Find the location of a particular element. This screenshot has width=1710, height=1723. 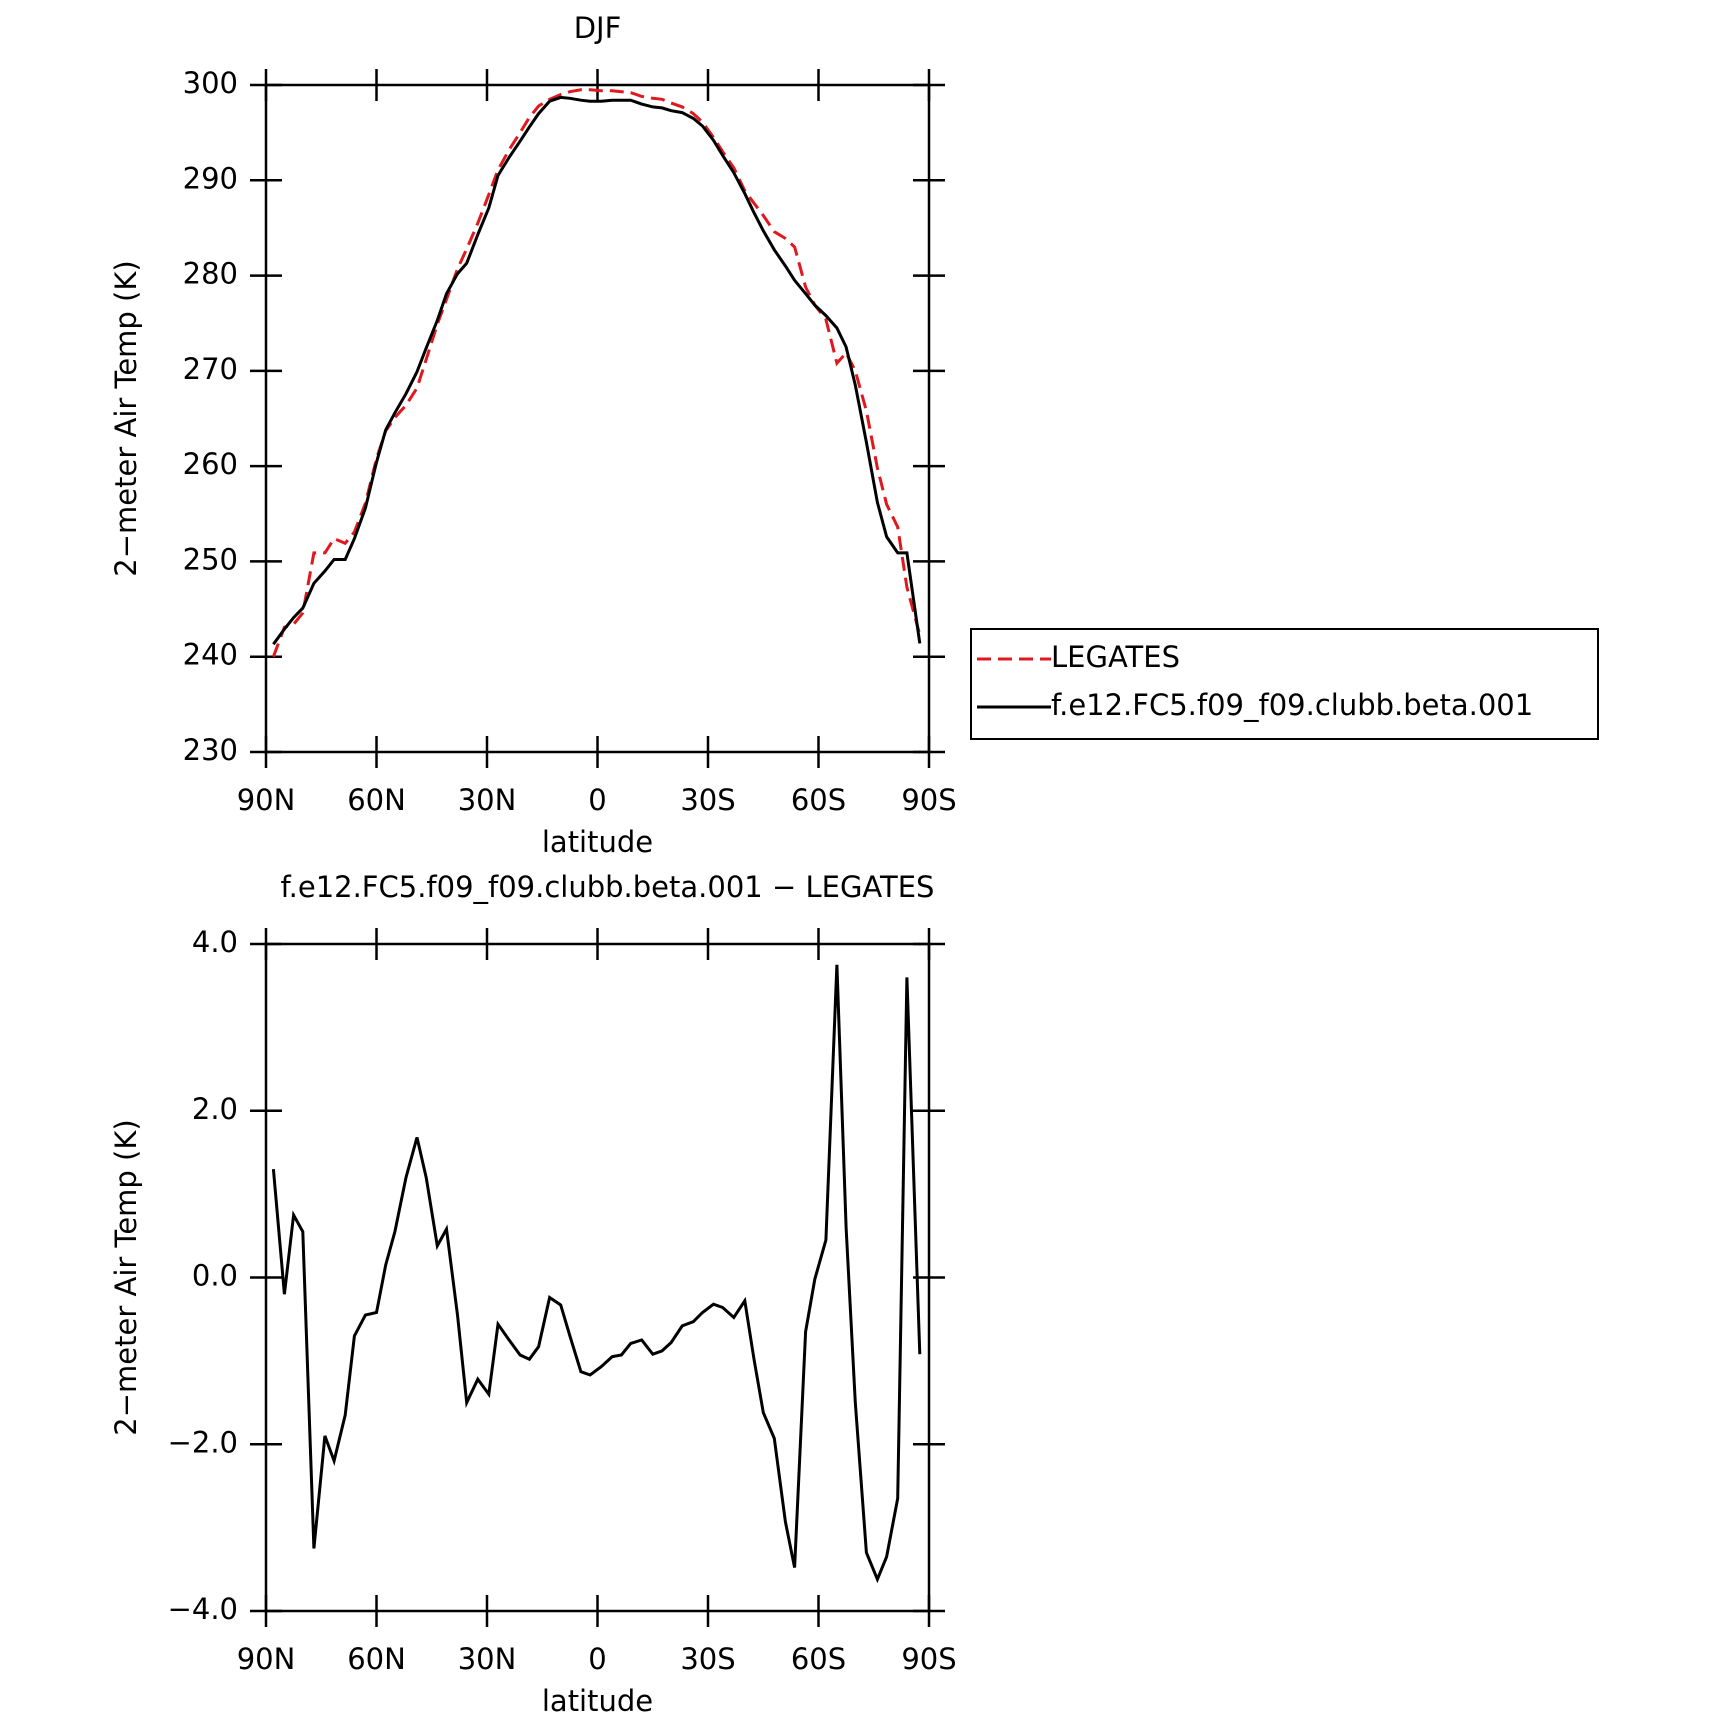

legend-box is located at coordinates (1284, 684).